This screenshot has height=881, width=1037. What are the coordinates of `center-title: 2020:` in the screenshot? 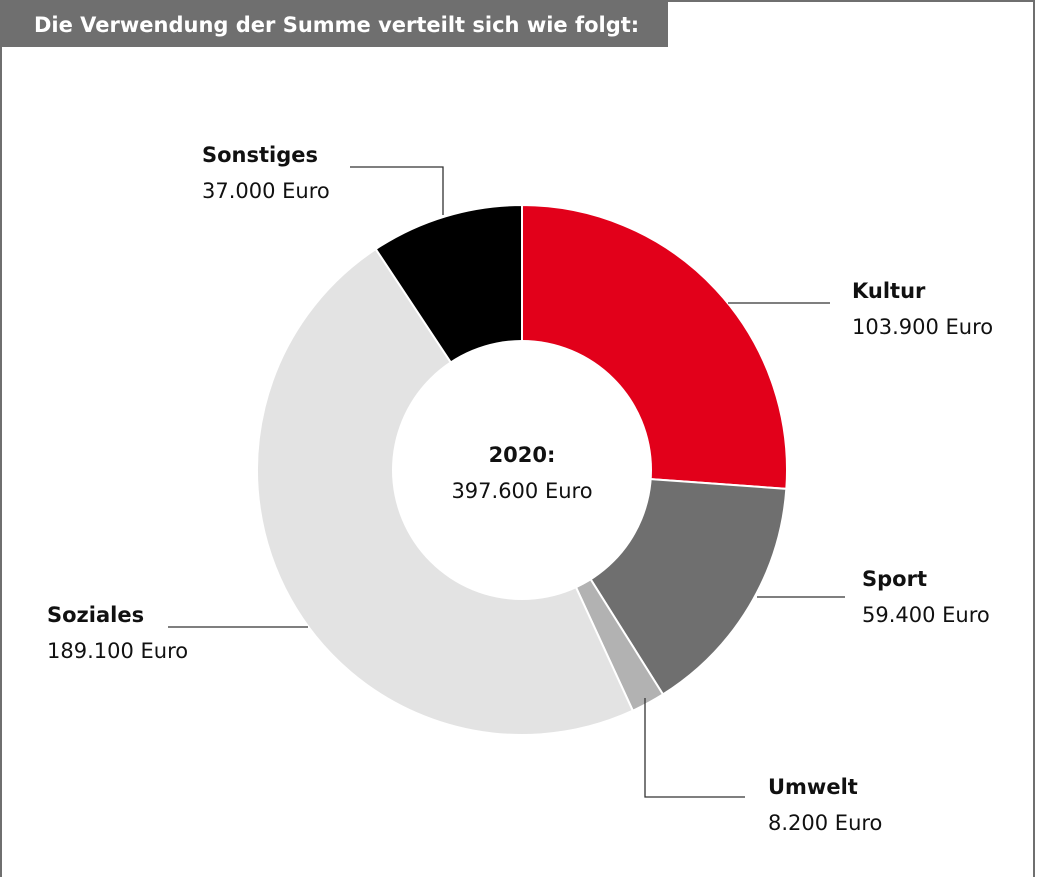 It's located at (522, 455).